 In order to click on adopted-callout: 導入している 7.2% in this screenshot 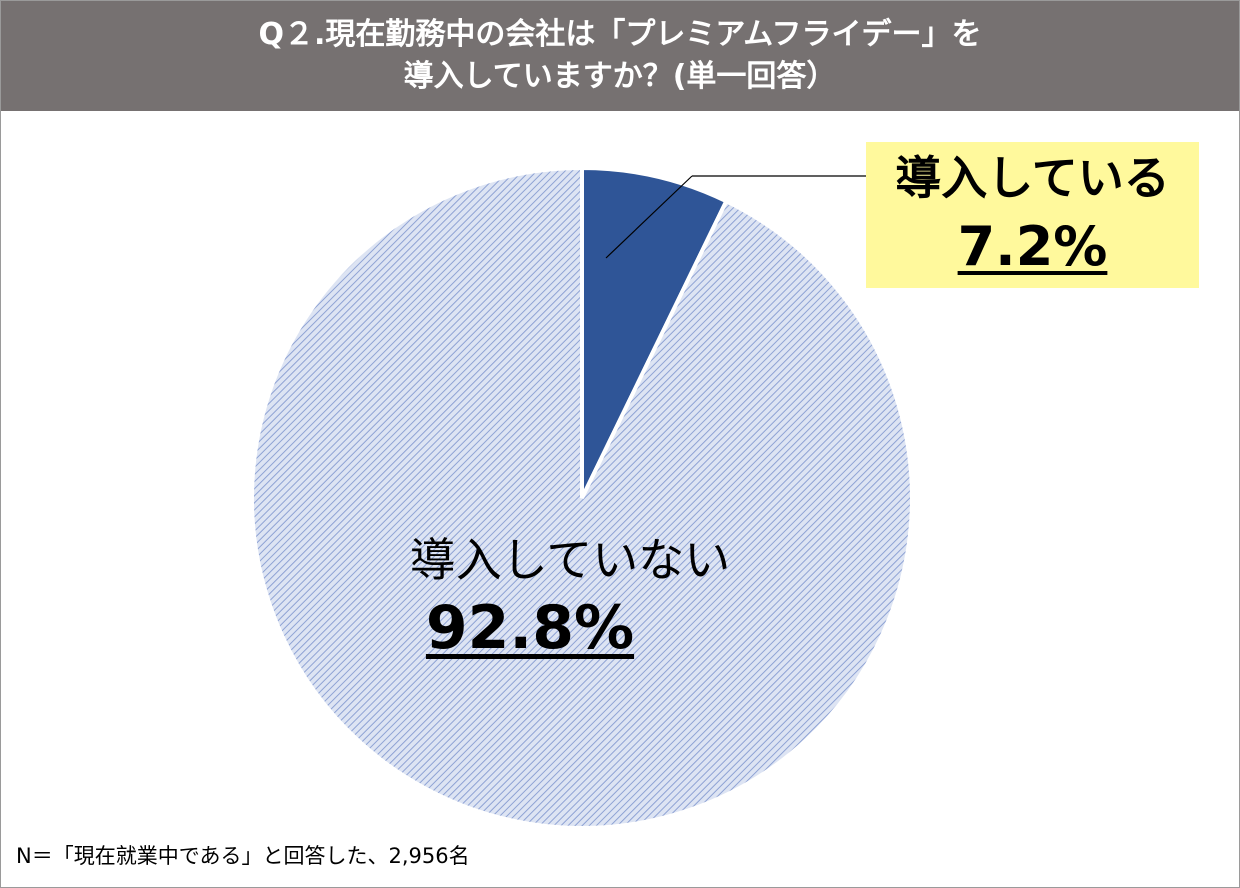, I will do `click(1032, 215)`.